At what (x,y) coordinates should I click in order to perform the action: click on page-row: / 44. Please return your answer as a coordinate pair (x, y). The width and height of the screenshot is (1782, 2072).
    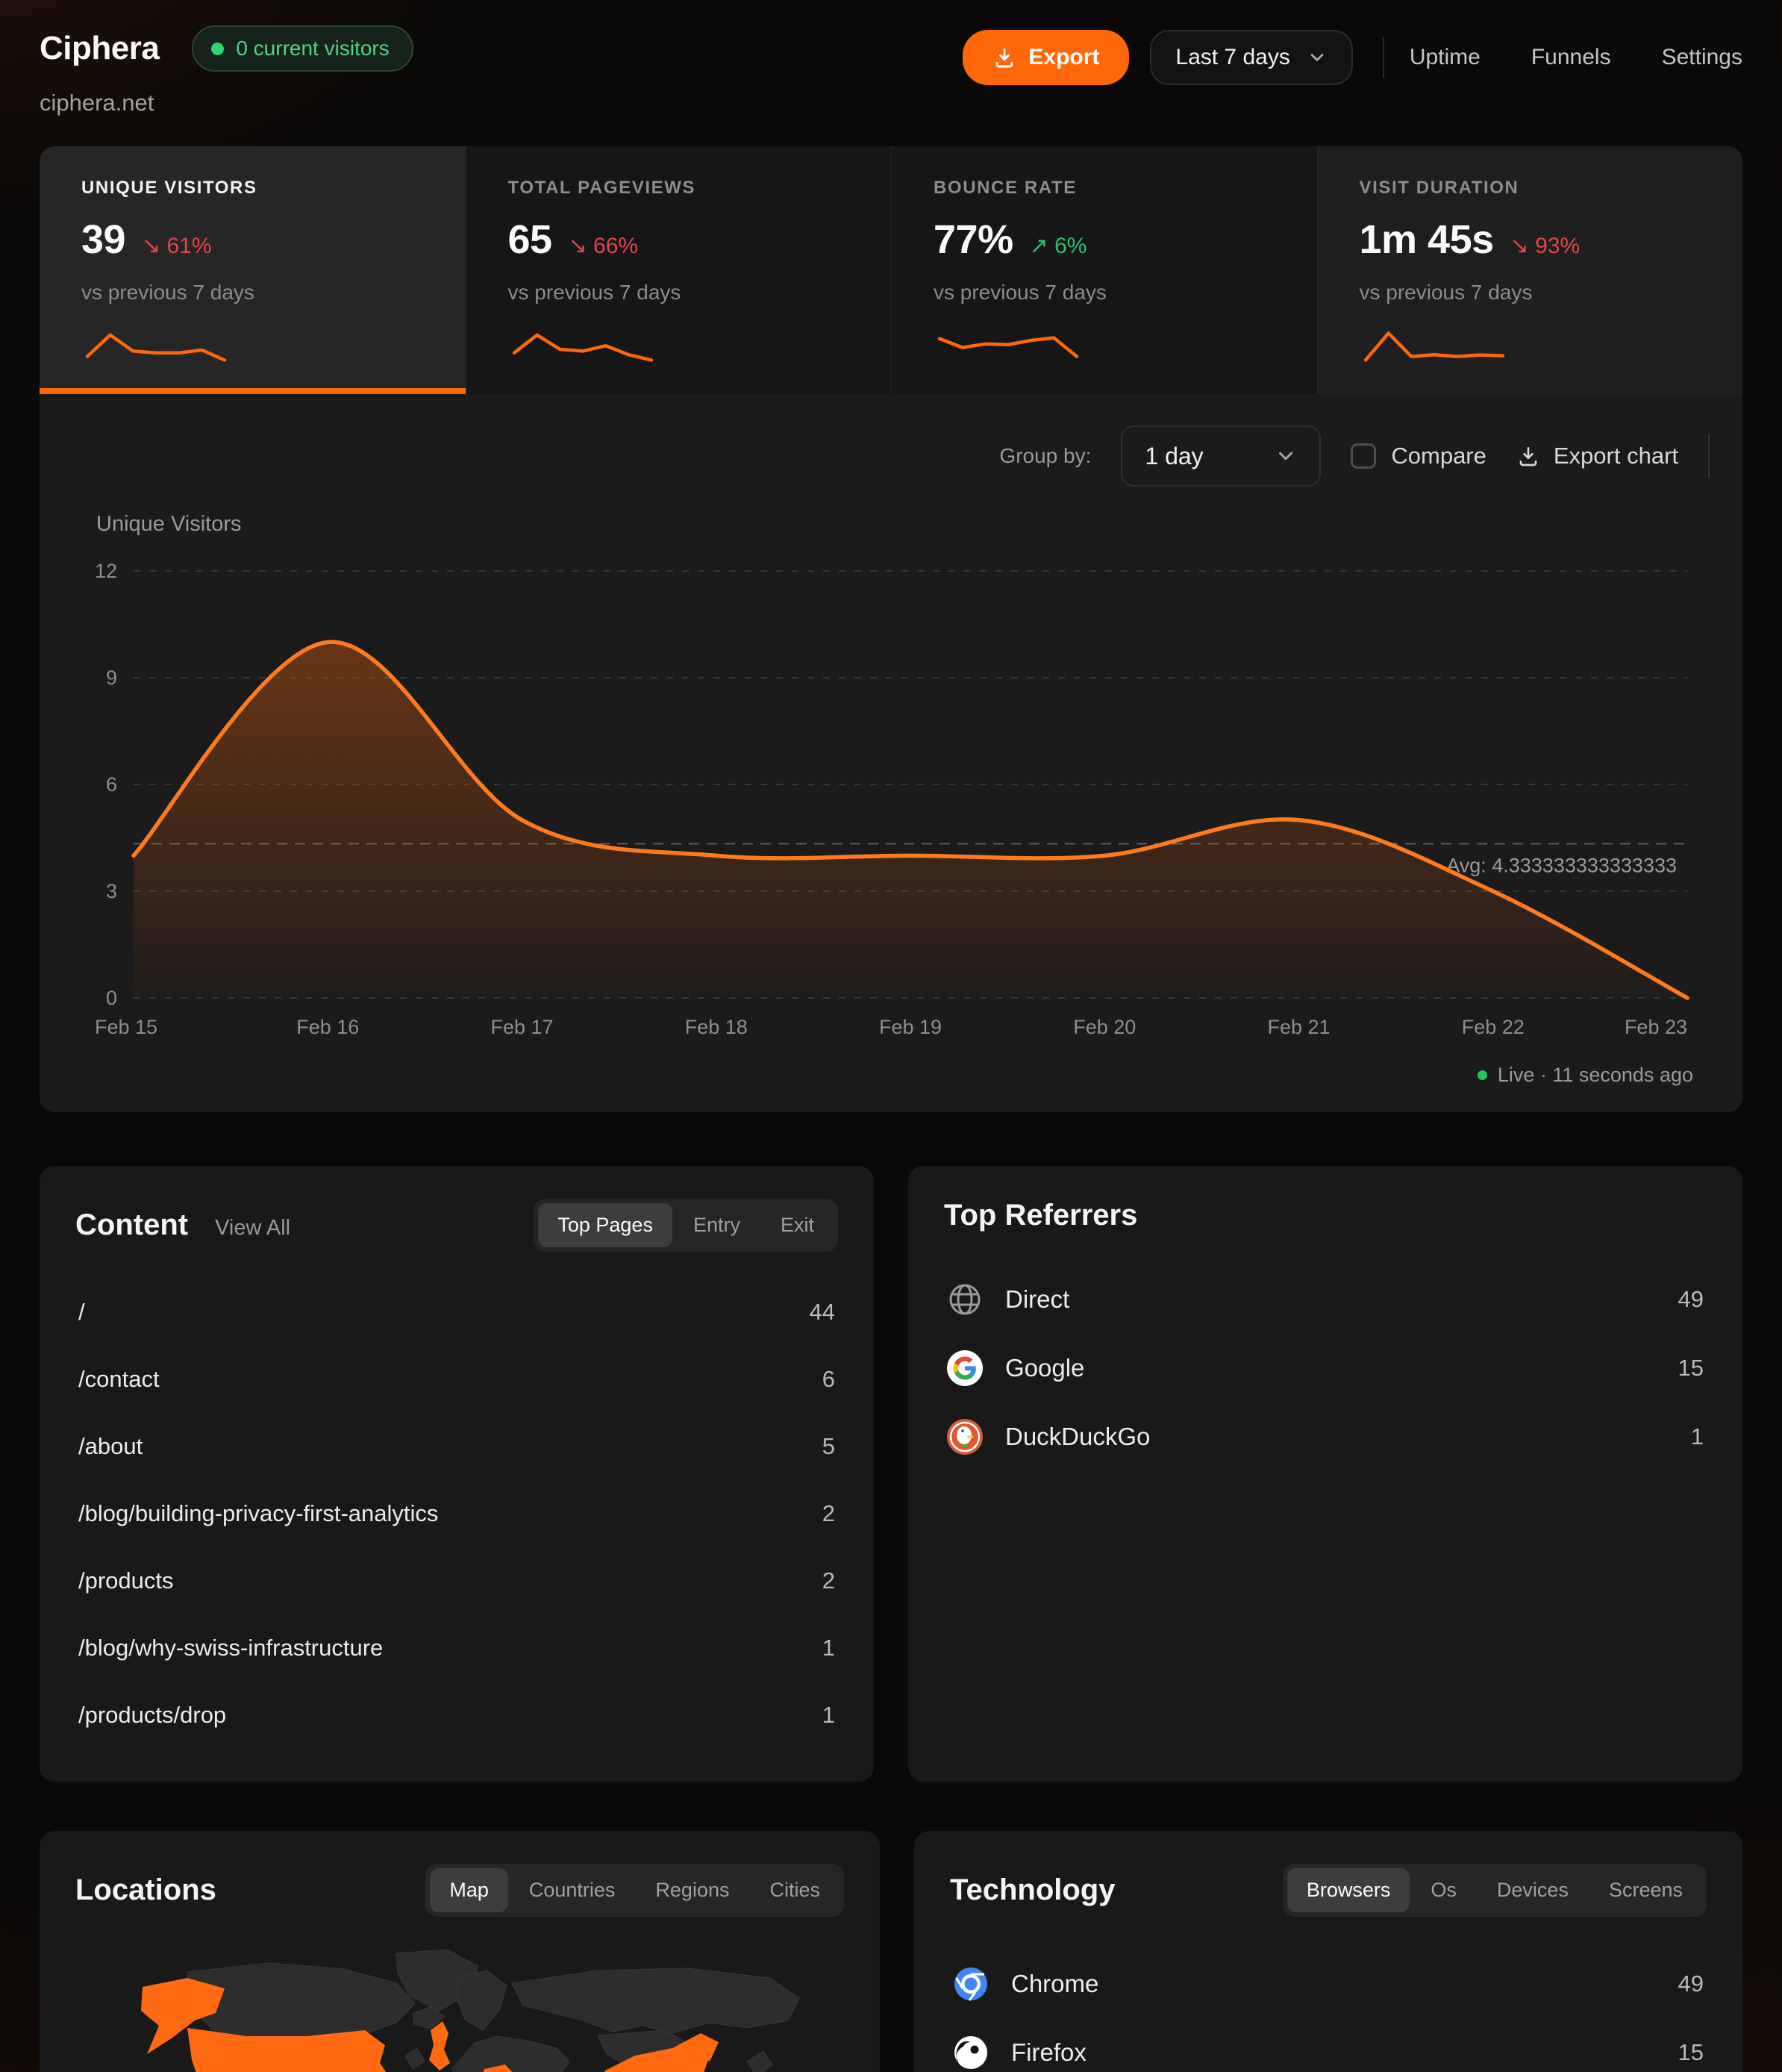
    Looking at the image, I should click on (456, 1312).